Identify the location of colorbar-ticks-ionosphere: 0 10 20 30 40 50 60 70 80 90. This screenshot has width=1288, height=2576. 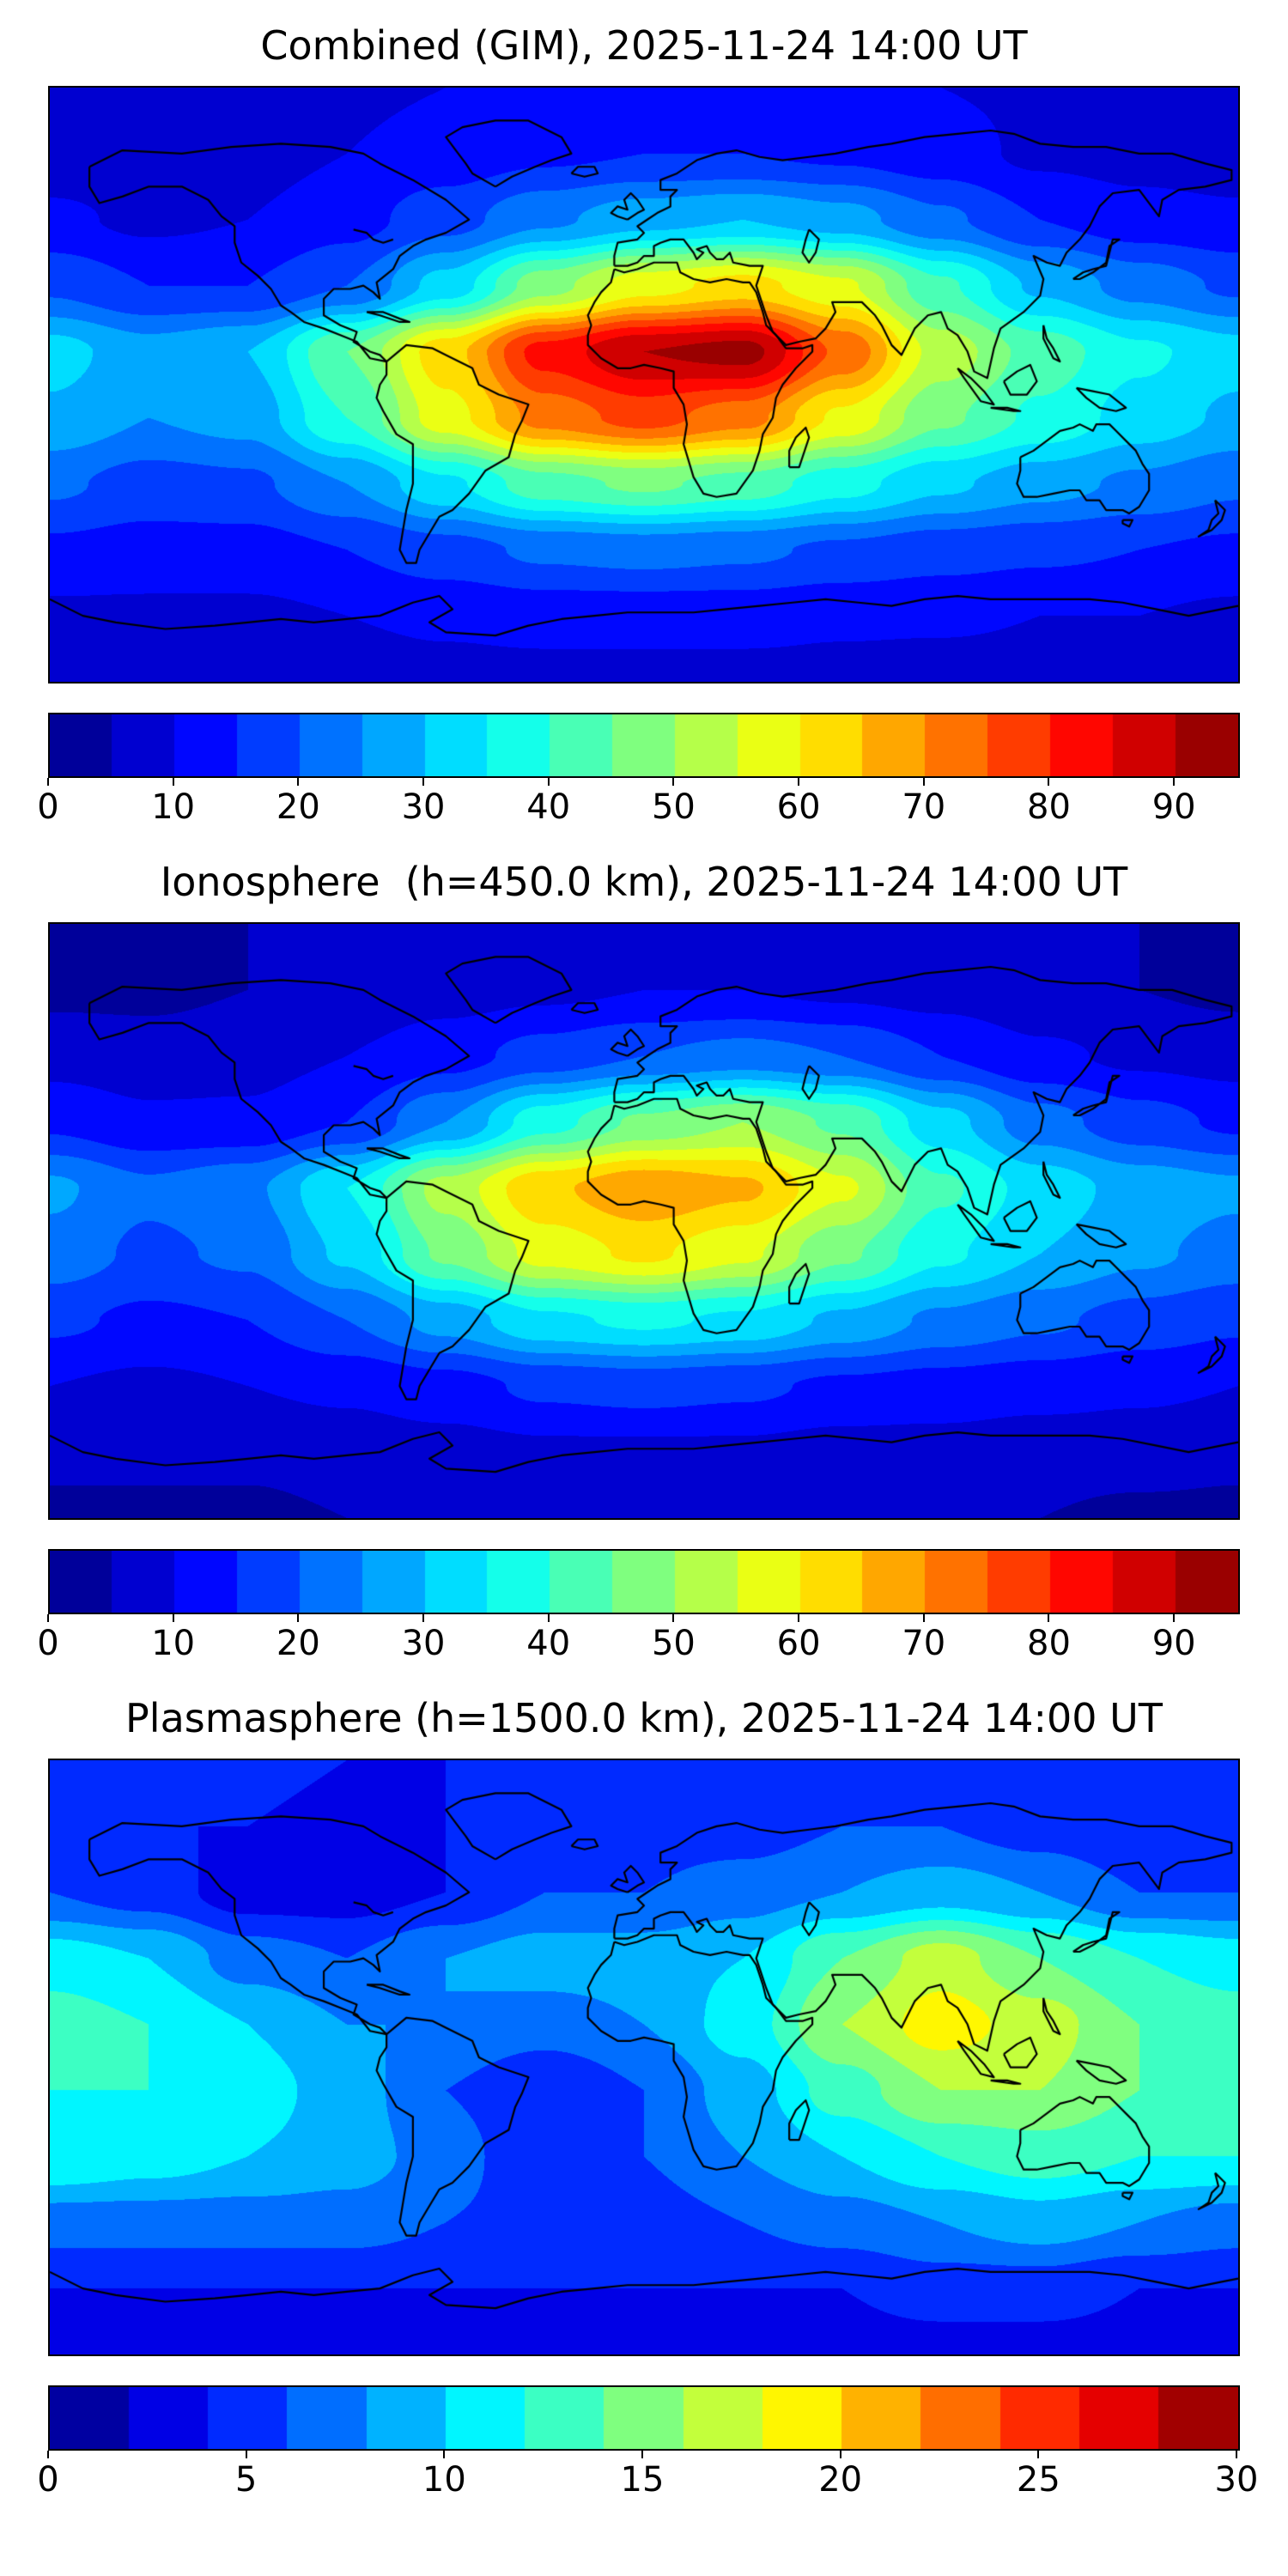
(636, 1642).